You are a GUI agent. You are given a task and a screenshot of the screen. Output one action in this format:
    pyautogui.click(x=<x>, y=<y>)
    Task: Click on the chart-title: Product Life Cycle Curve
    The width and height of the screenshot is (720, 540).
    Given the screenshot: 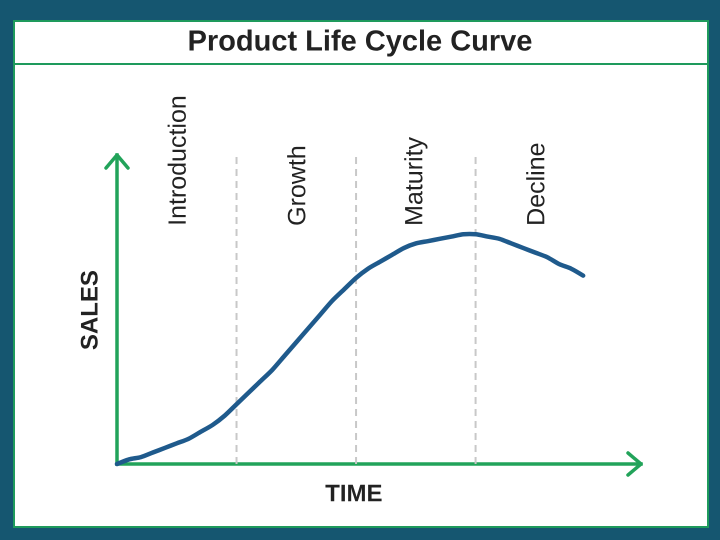 What is the action you would take?
    pyautogui.click(x=361, y=43)
    